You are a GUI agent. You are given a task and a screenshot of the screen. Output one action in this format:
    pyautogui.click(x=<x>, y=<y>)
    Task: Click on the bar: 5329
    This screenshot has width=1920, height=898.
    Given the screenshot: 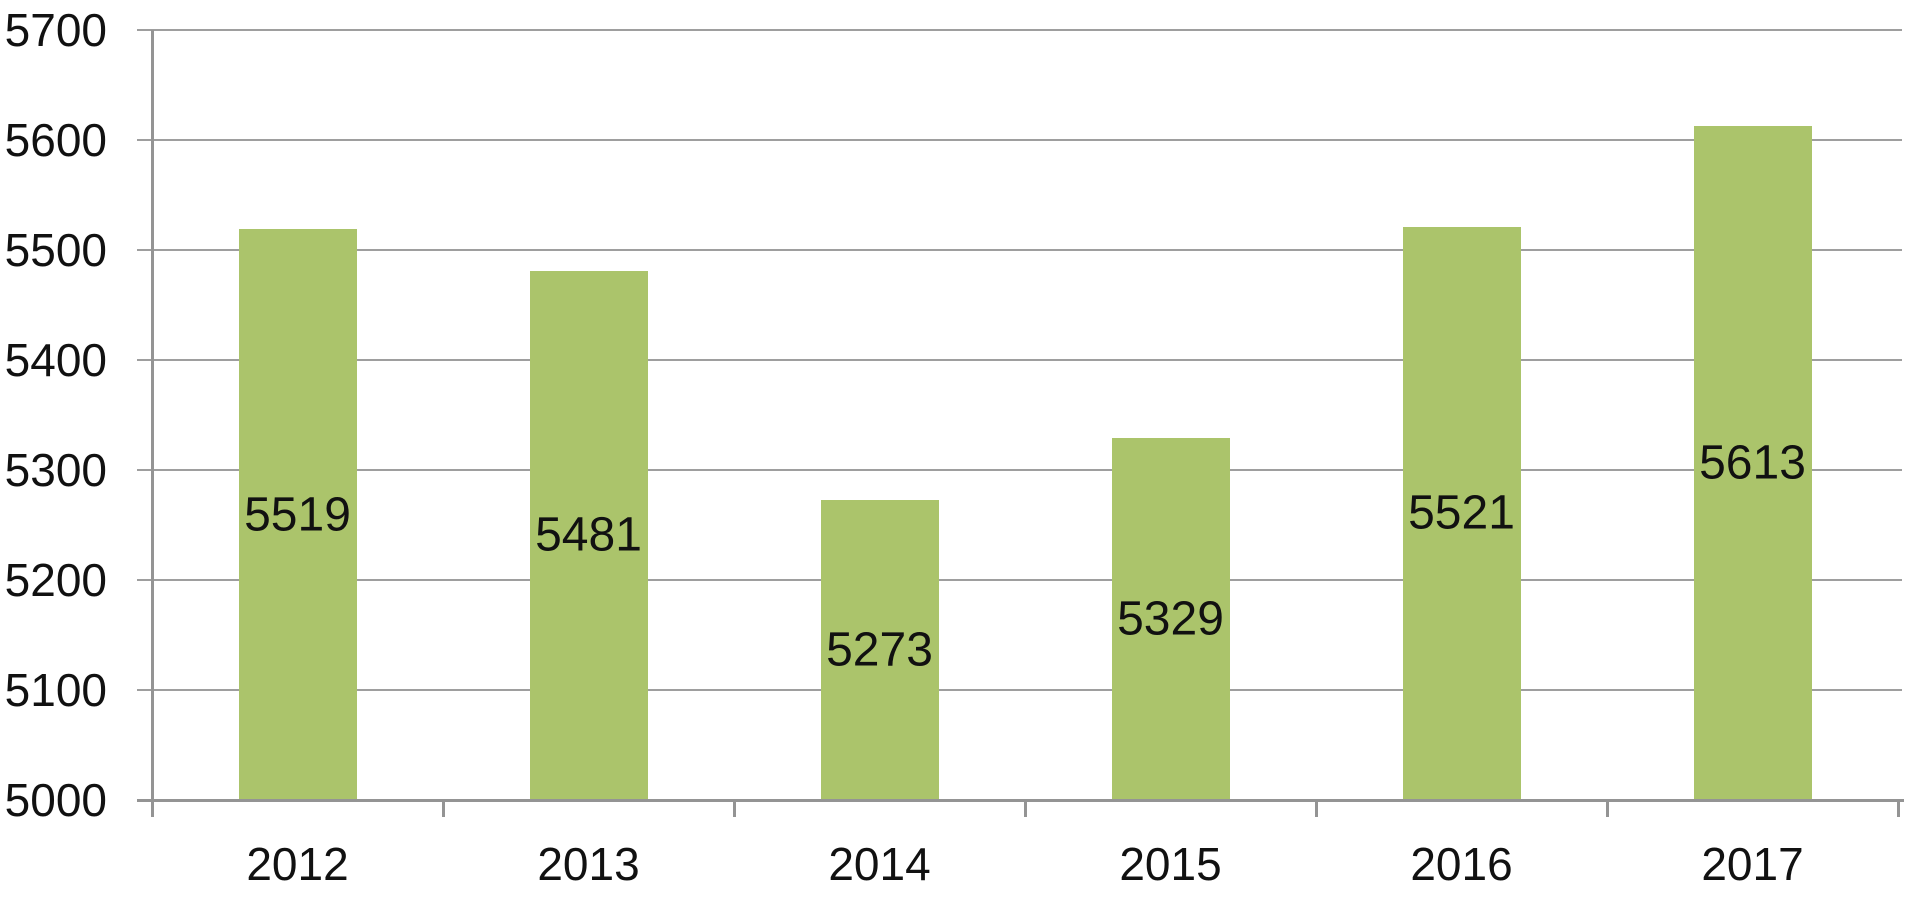 What is the action you would take?
    pyautogui.click(x=1170, y=619)
    